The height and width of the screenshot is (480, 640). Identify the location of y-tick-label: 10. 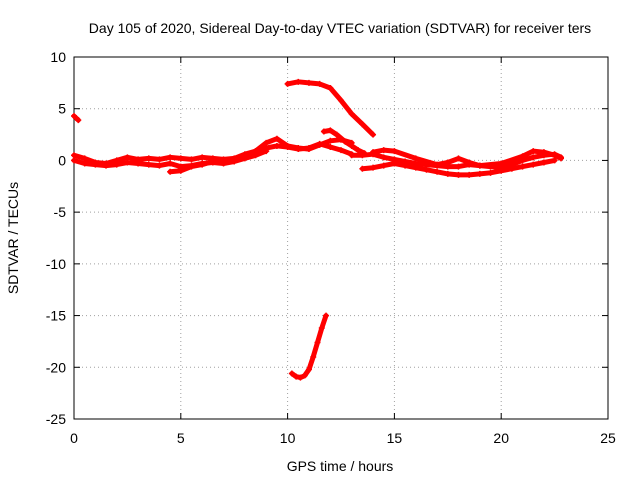
(58, 57).